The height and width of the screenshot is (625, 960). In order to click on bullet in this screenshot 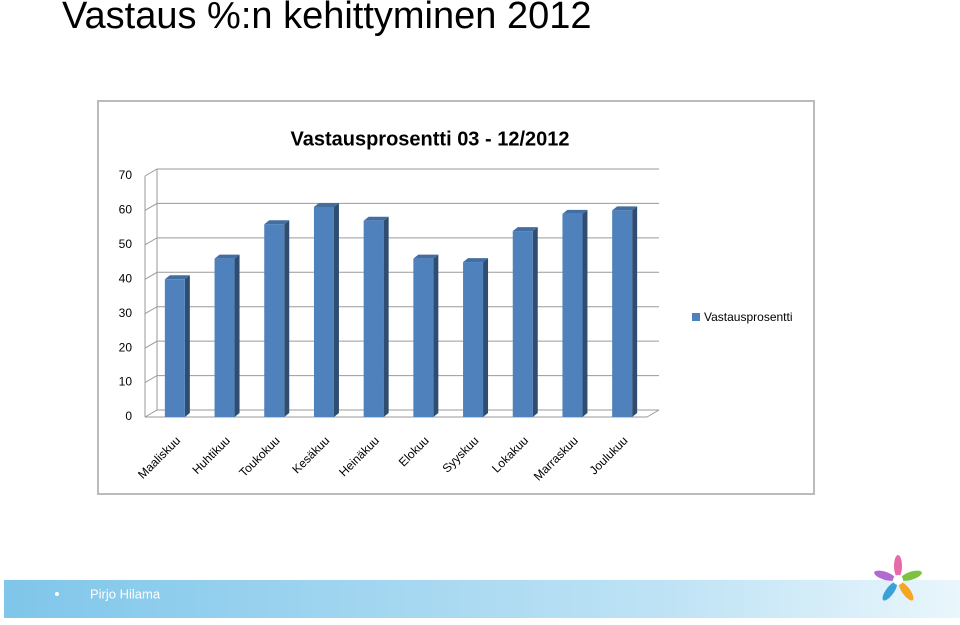, I will do `click(57, 594)`.